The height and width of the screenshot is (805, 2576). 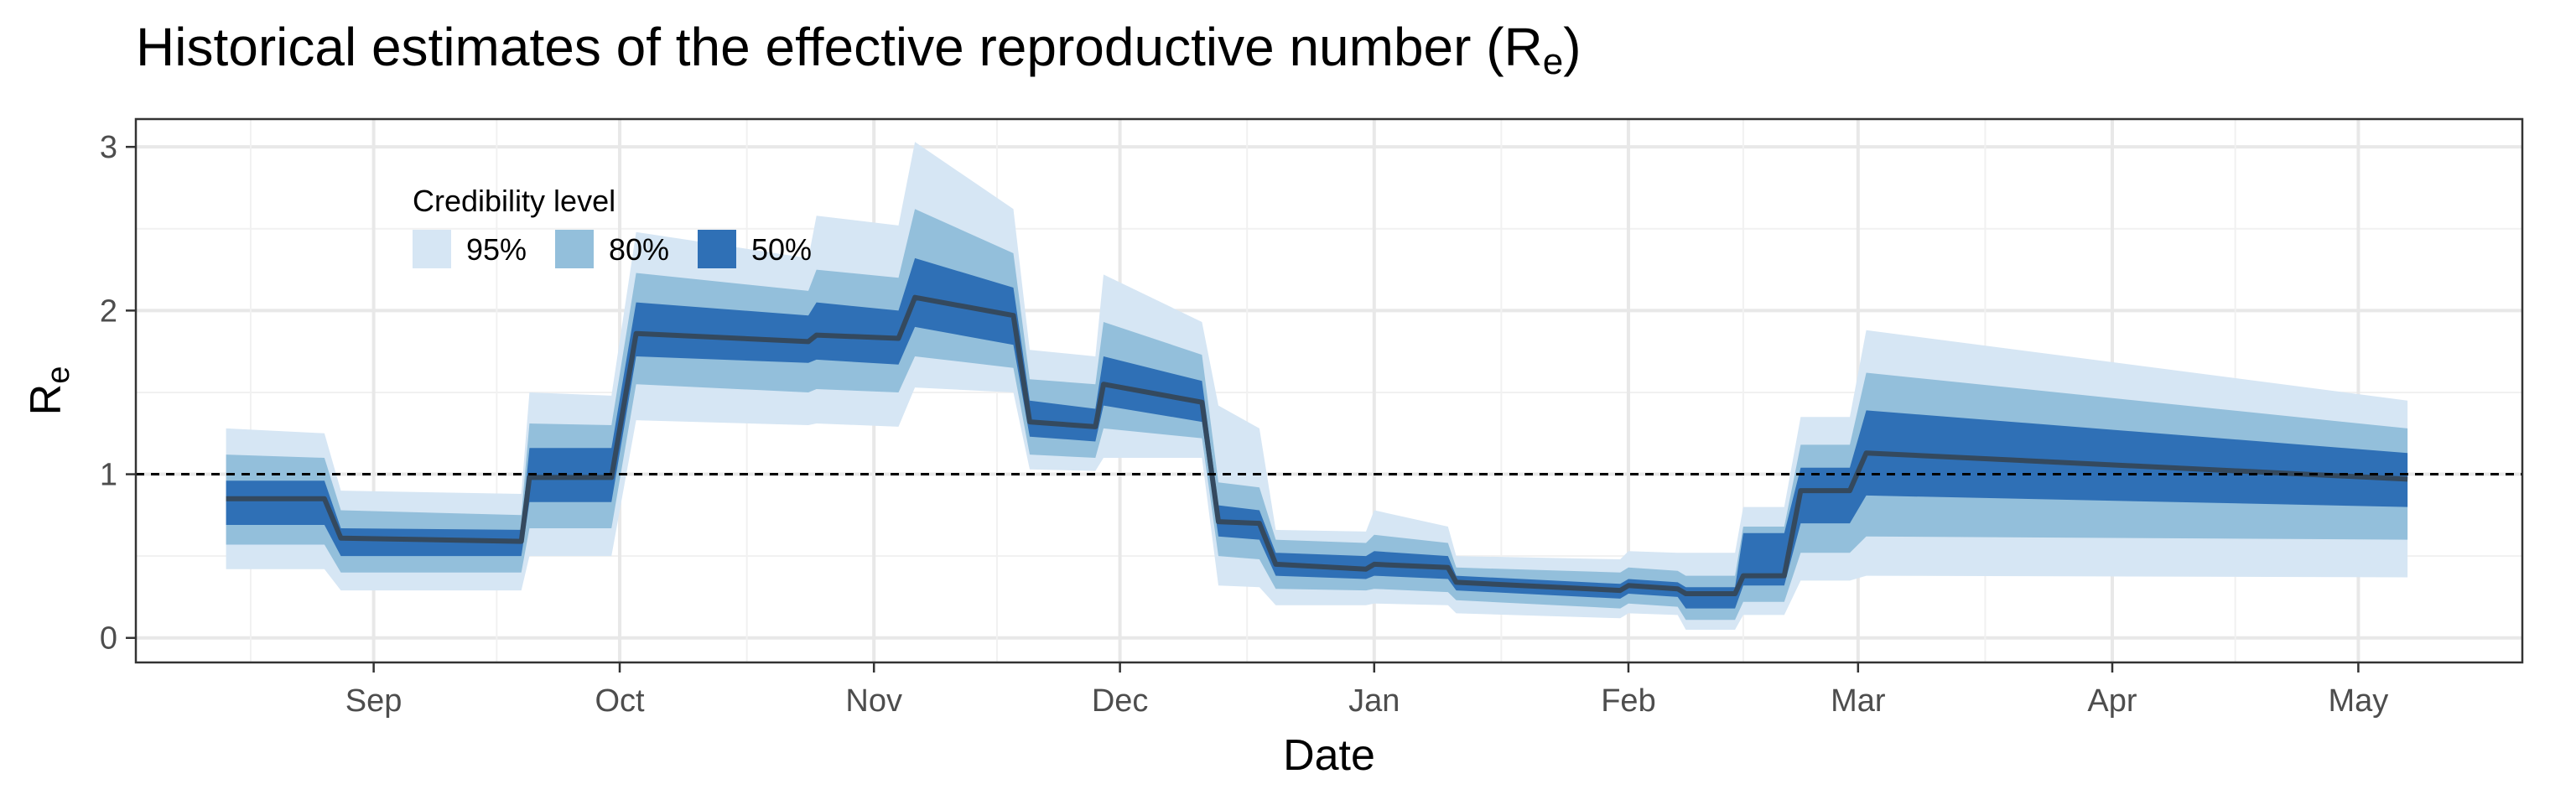 What do you see at coordinates (1572, 47) in the screenshot?
I see `chart-title-suffix: )` at bounding box center [1572, 47].